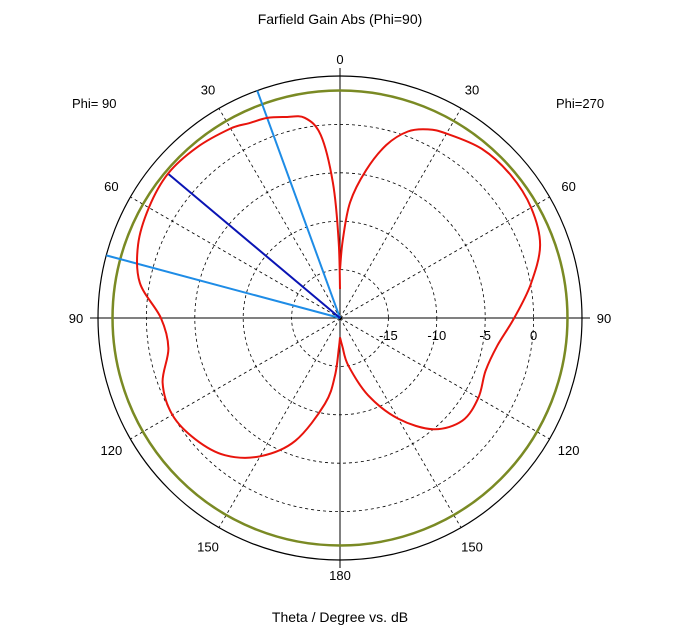 The height and width of the screenshot is (634, 692). What do you see at coordinates (485, 335) in the screenshot?
I see `radial-tick-label: -5` at bounding box center [485, 335].